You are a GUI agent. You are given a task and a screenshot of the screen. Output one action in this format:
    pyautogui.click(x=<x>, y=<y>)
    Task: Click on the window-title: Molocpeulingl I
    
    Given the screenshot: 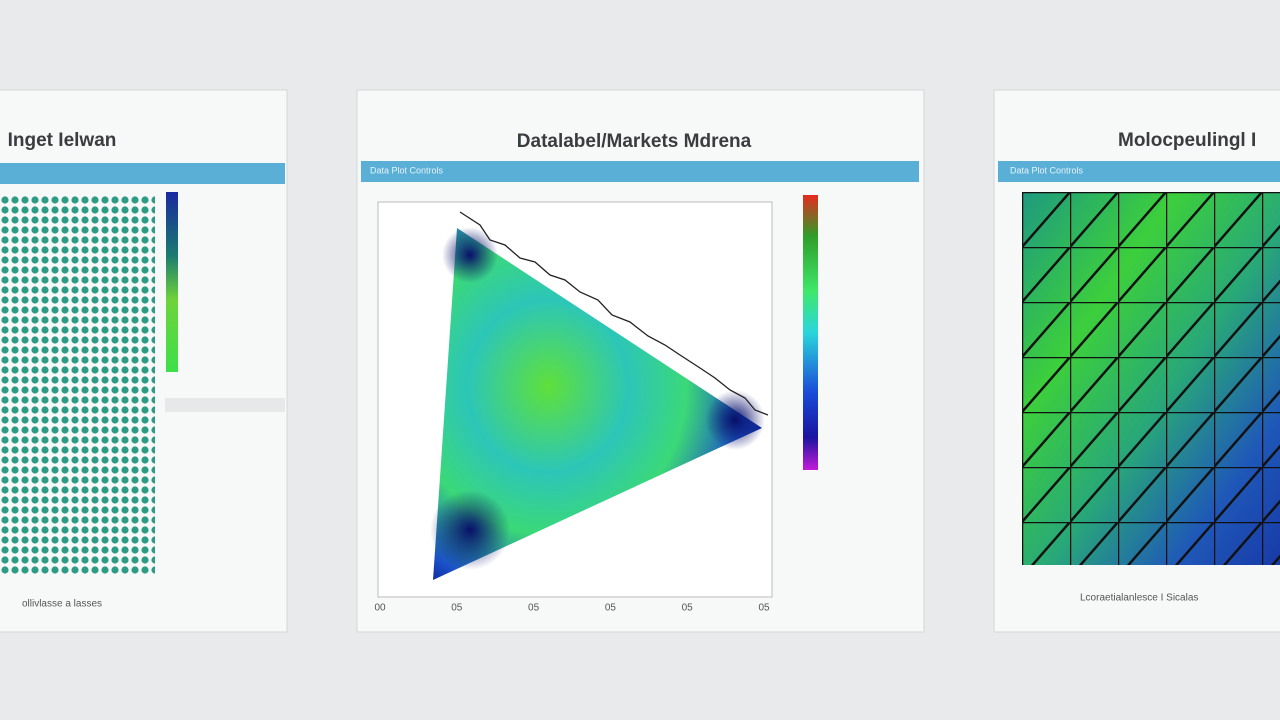 What is the action you would take?
    pyautogui.click(x=1187, y=140)
    